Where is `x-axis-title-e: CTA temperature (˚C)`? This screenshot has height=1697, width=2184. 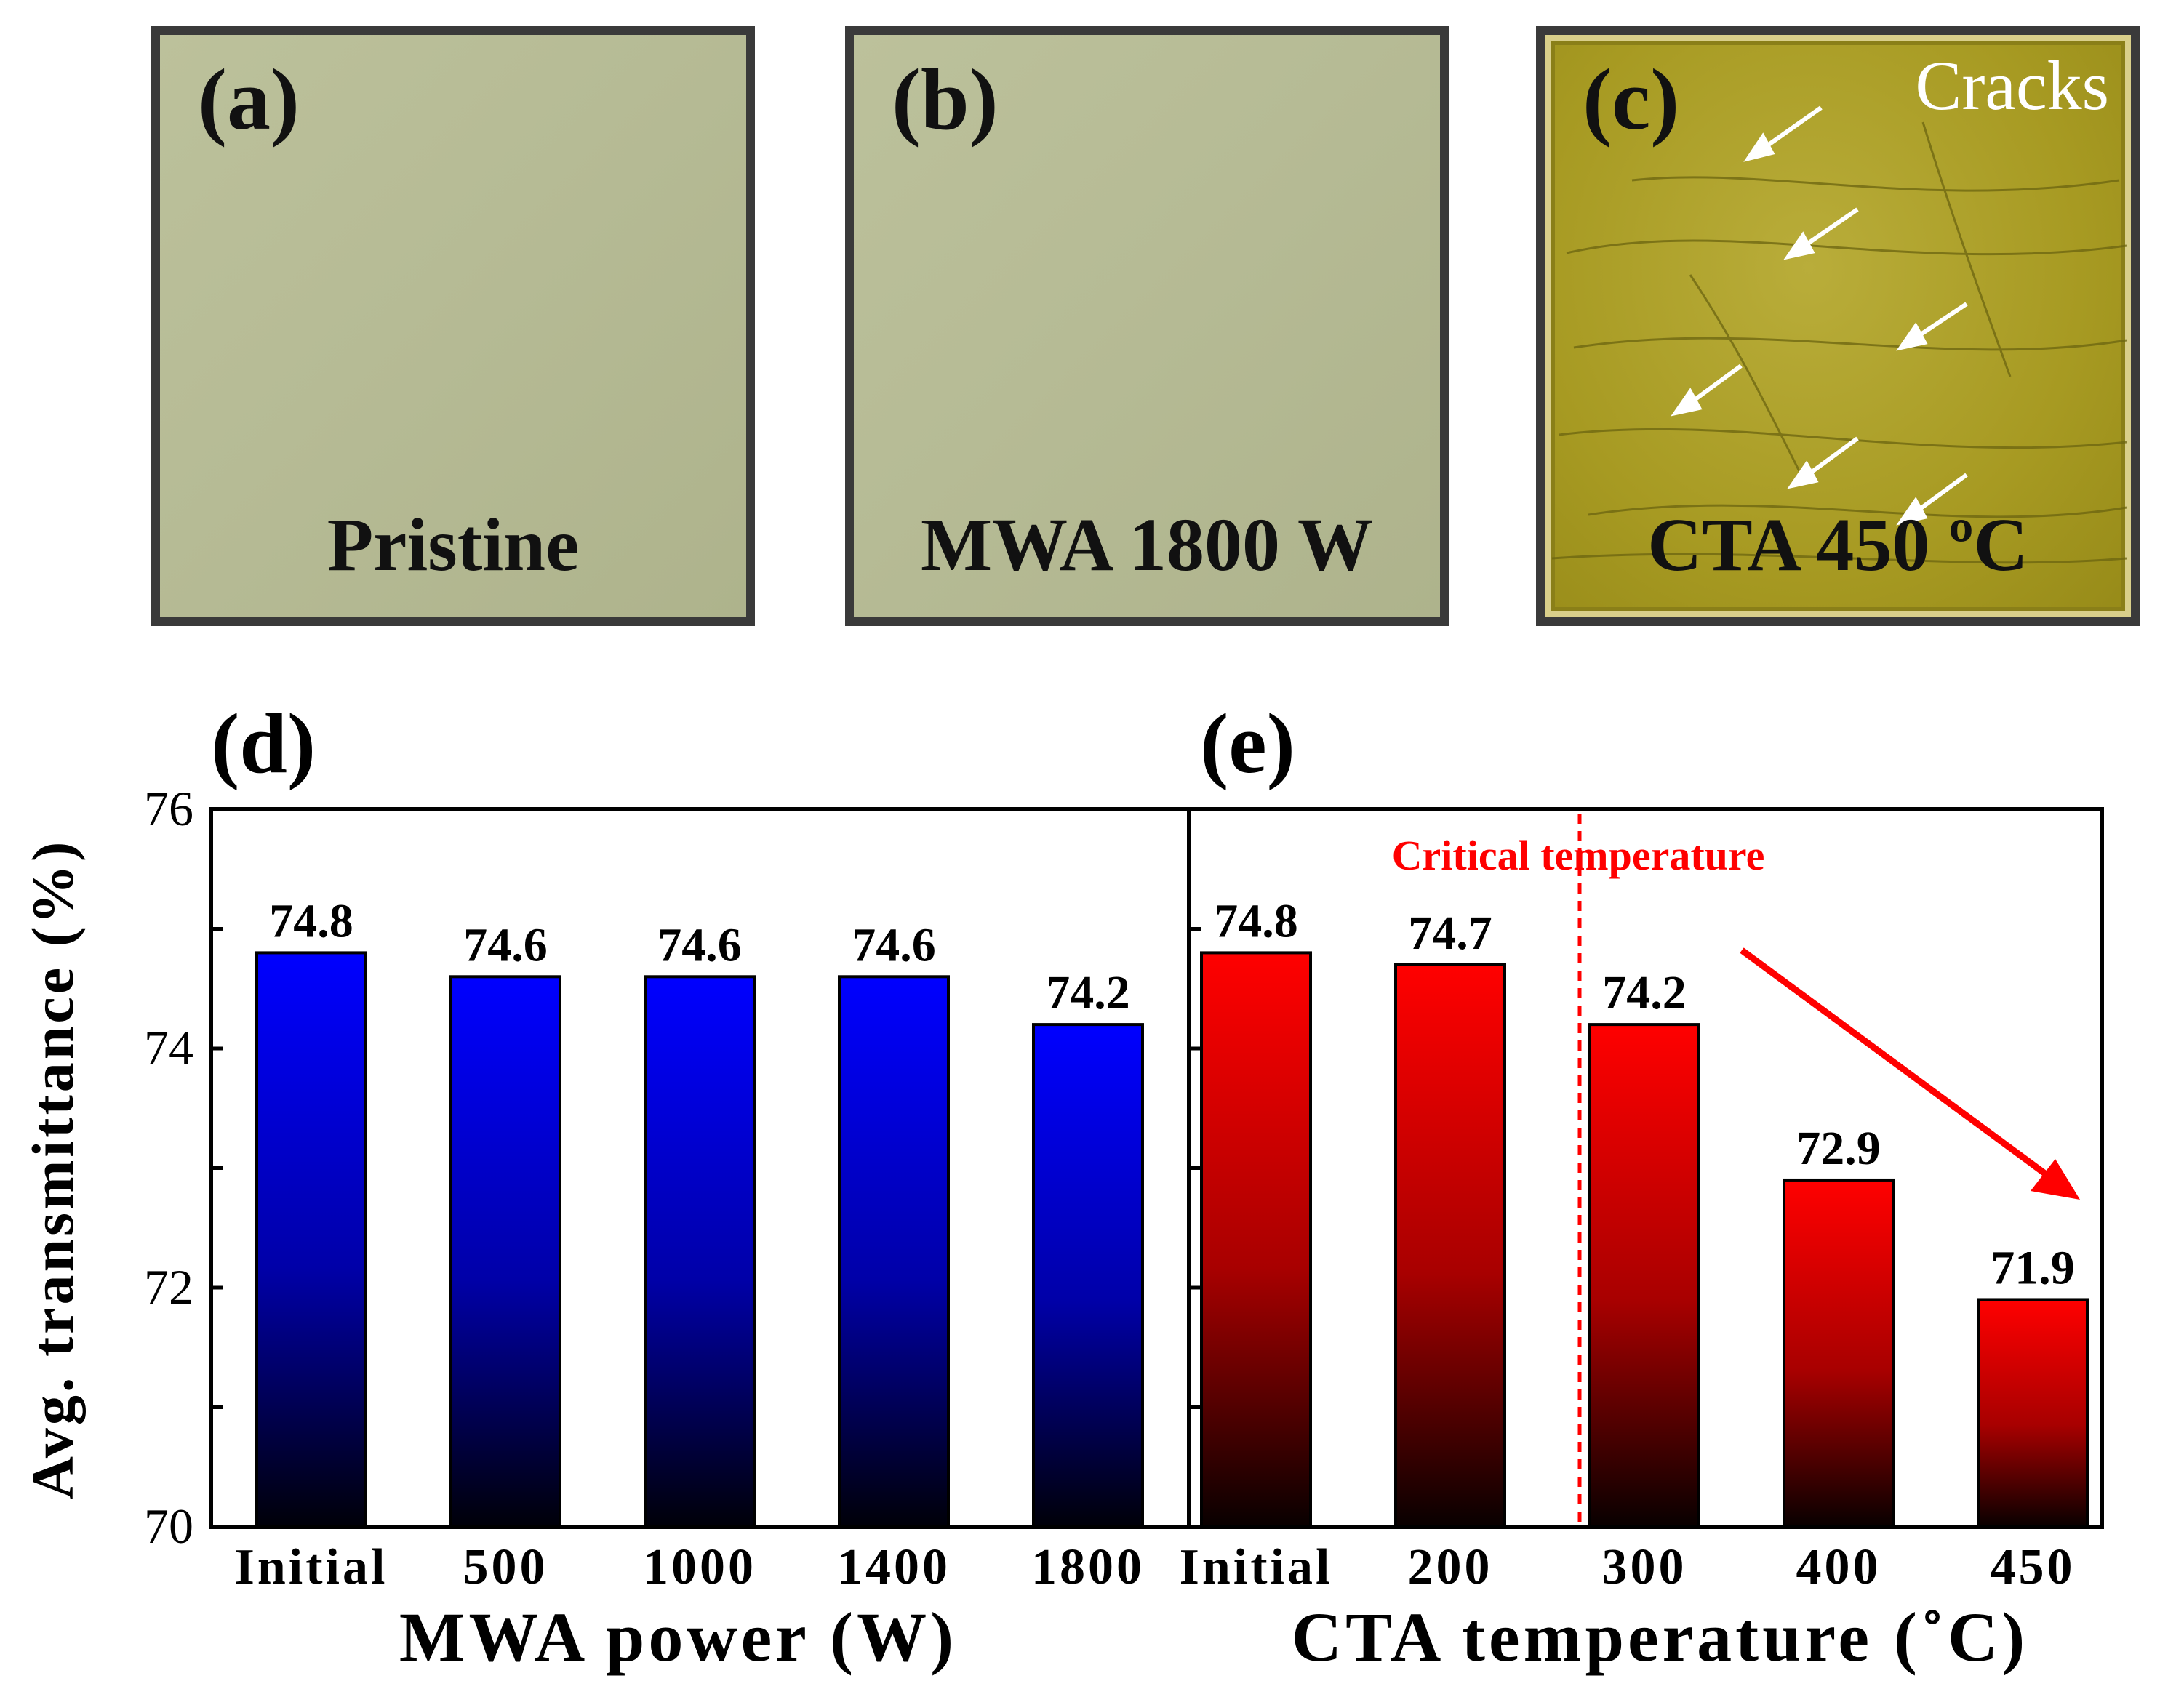 x-axis-title-e: CTA temperature (˚C) is located at coordinates (1660, 1637).